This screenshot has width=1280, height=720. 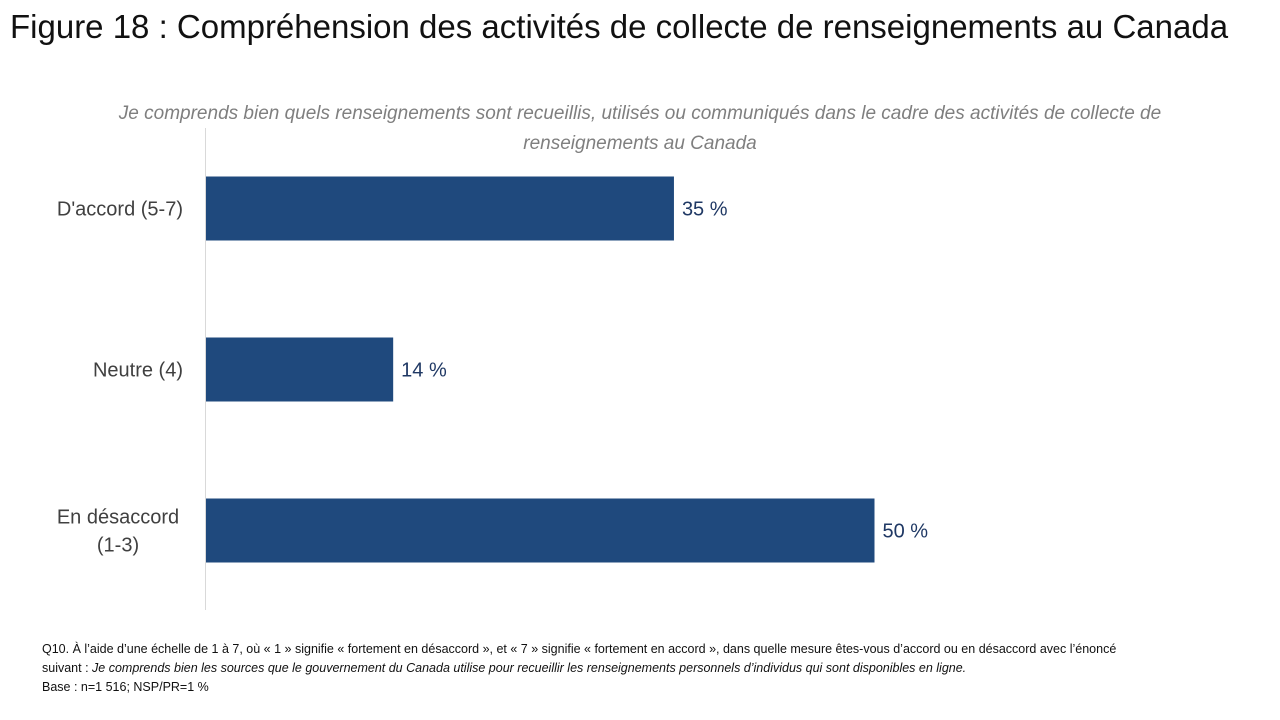 I want to click on category-label-0: D'accord (5-7), so click(x=120, y=210).